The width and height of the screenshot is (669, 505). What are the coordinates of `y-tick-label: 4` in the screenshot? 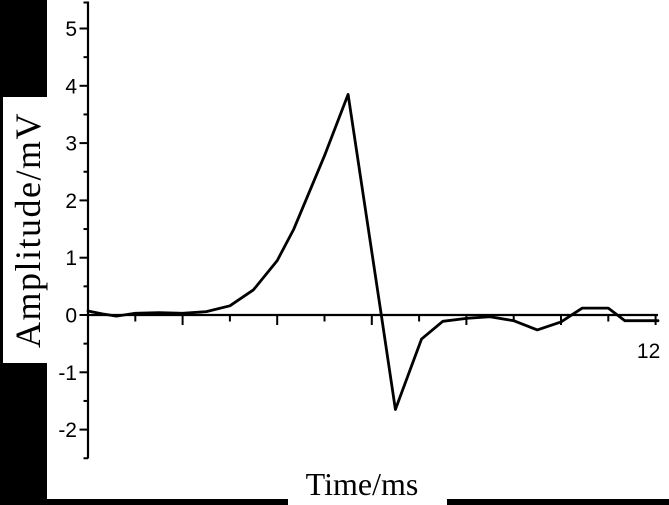 It's located at (71, 86).